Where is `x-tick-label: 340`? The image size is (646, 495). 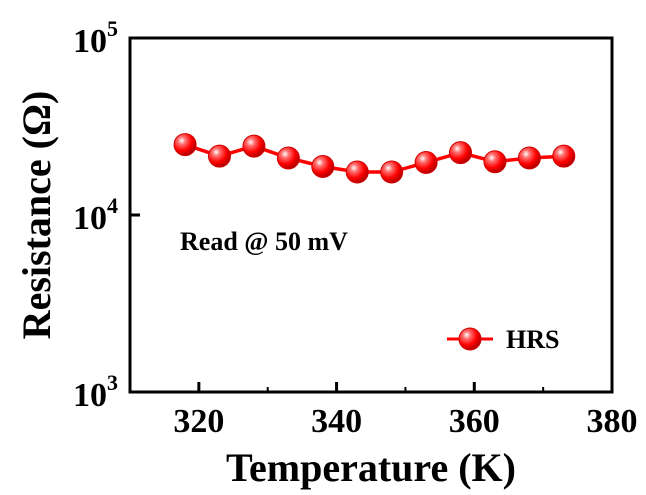 x-tick-label: 340 is located at coordinates (336, 421).